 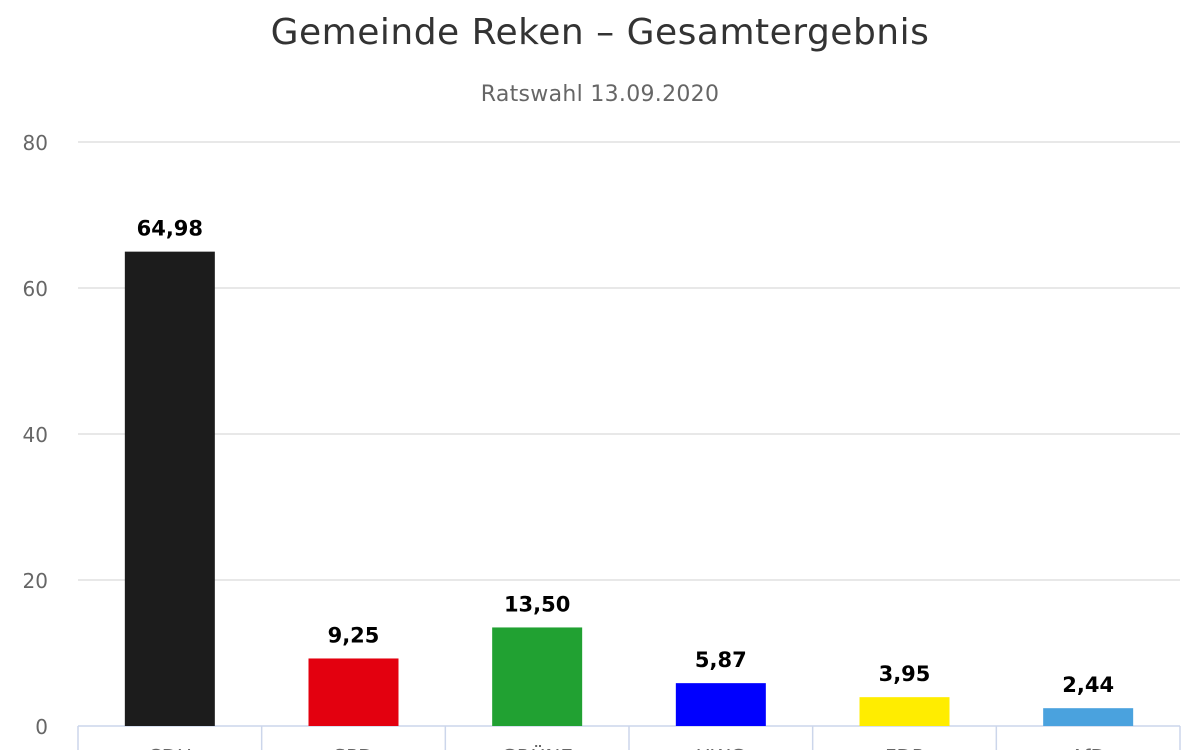 What do you see at coordinates (721, 747) in the screenshot?
I see `x-tick-label: UWG` at bounding box center [721, 747].